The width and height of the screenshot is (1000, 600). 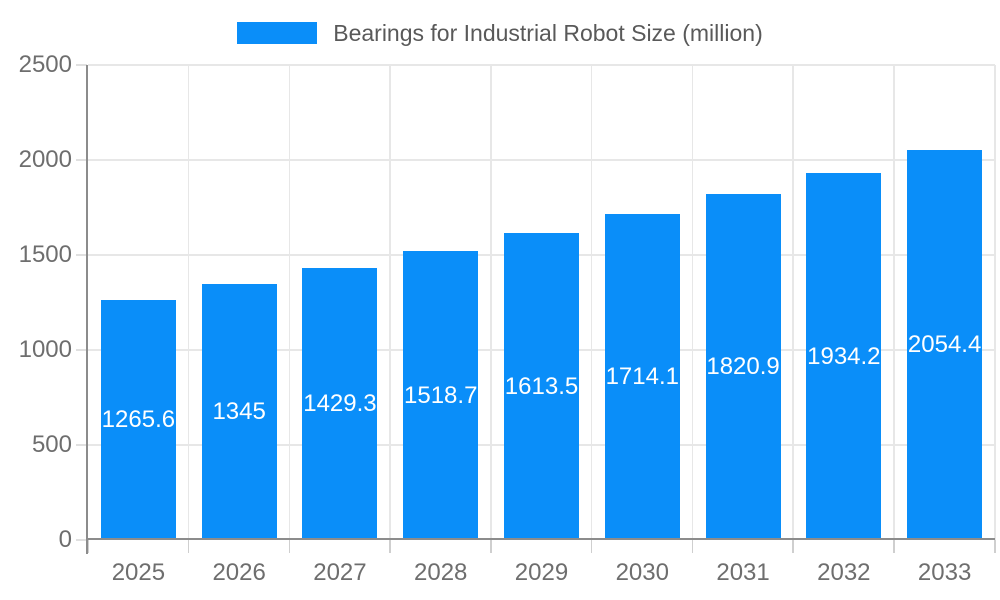 I want to click on bar-value-label: 1345, so click(x=239, y=411).